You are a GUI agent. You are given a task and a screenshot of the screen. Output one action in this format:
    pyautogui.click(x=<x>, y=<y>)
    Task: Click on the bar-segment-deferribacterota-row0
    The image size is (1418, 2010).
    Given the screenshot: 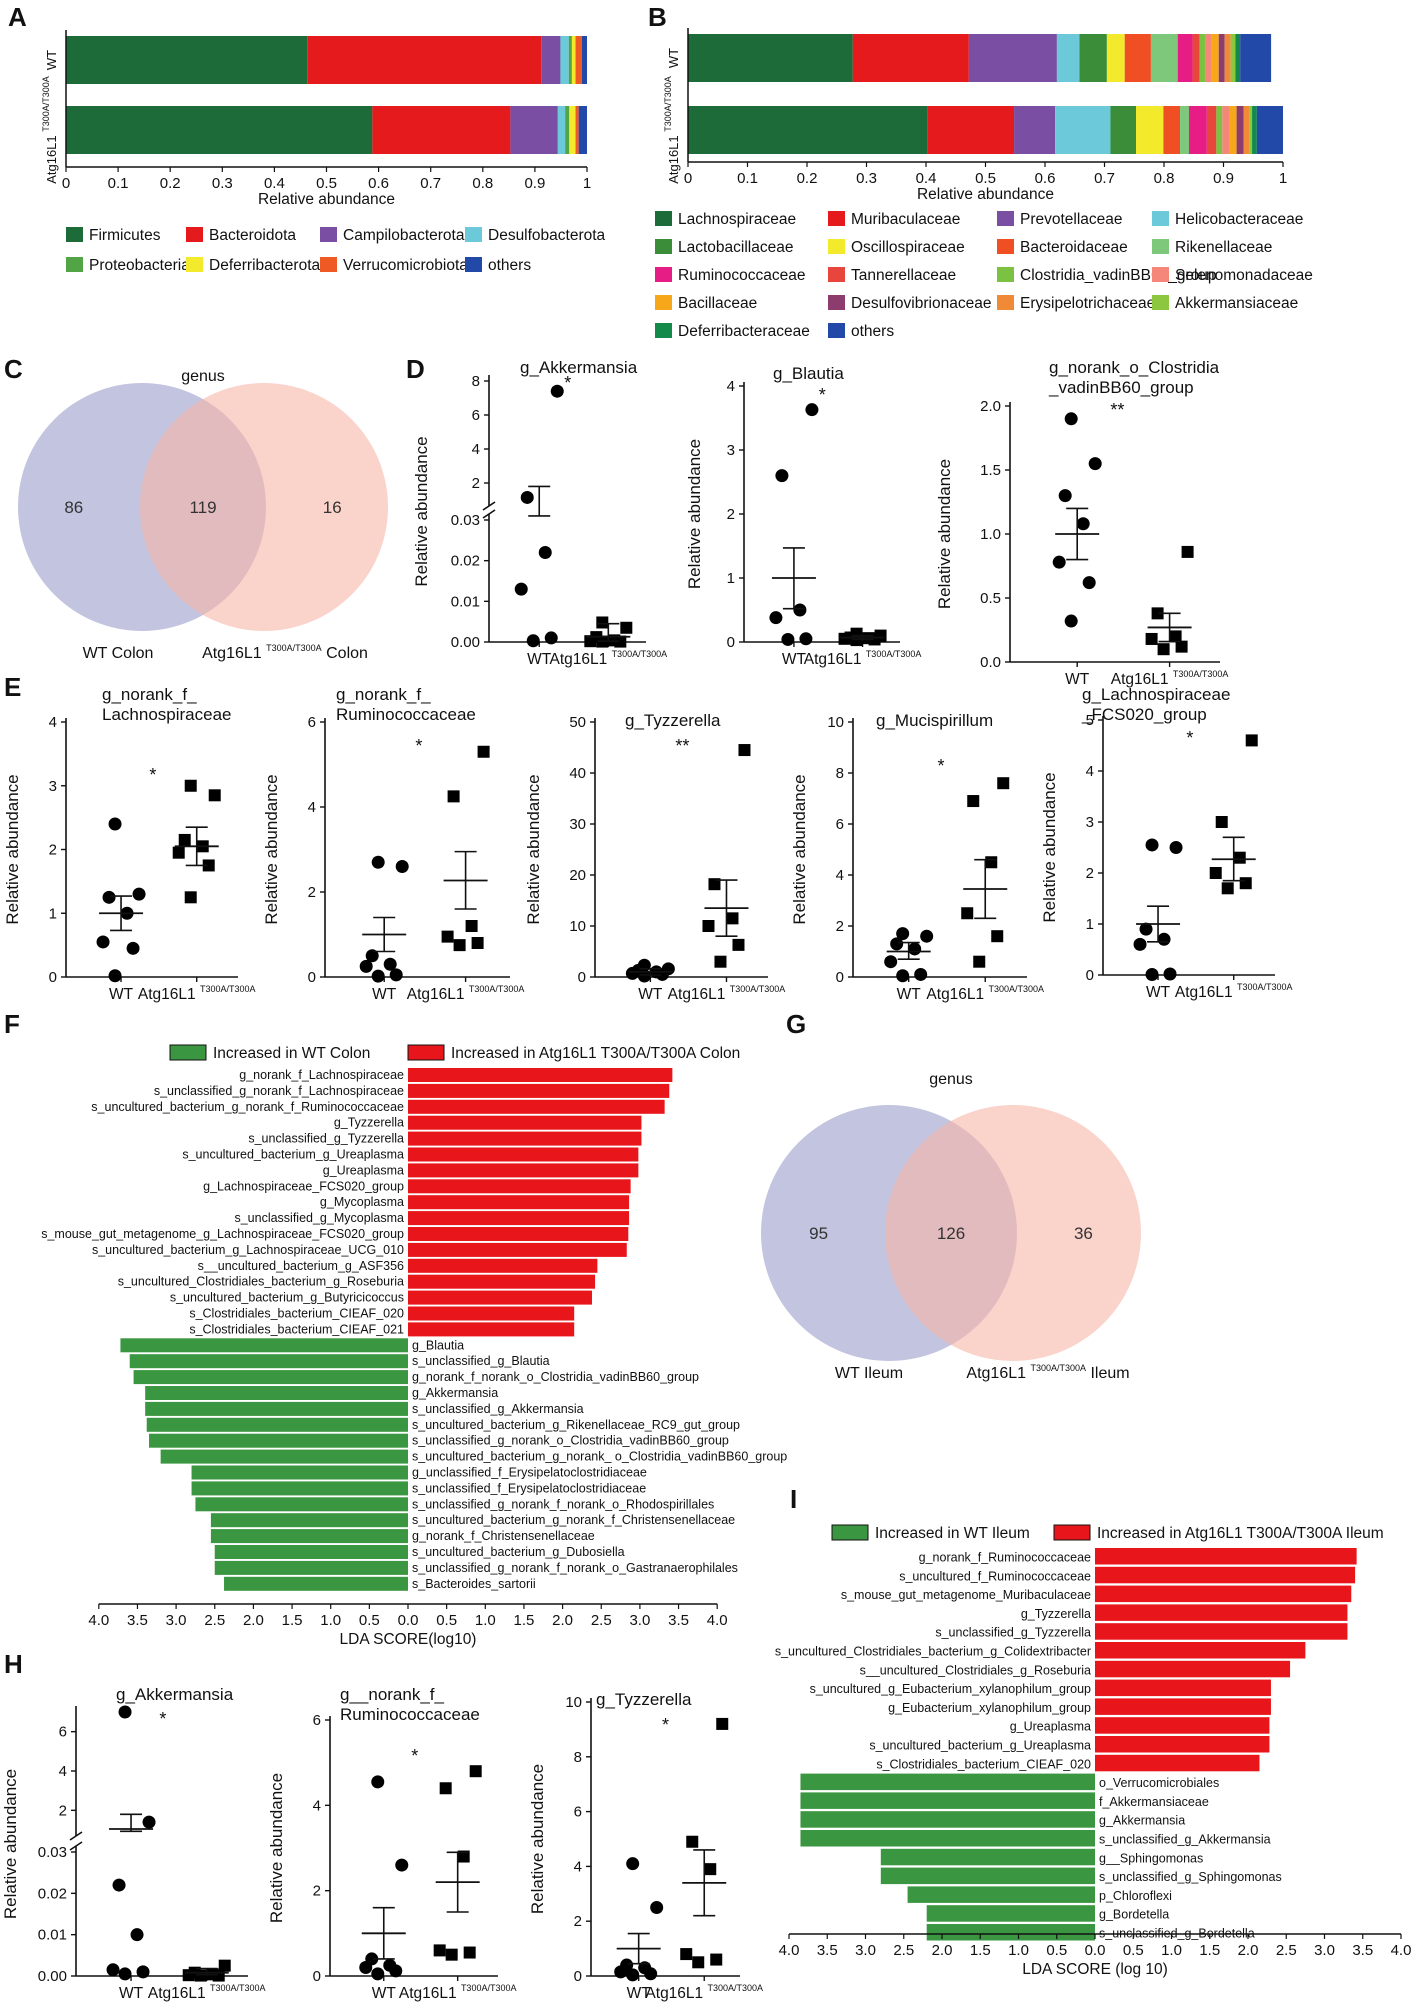 What is the action you would take?
    pyautogui.click(x=573, y=60)
    